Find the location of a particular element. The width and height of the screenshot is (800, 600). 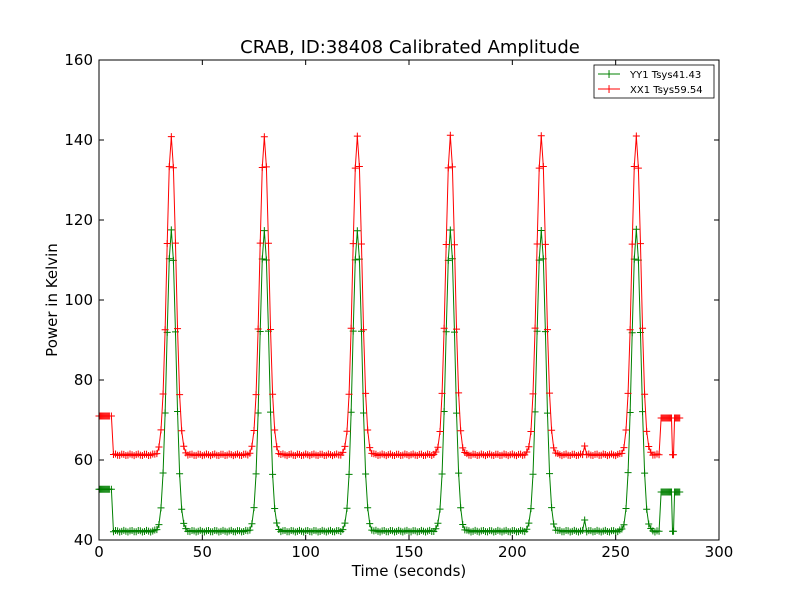

y-tick-label: 80 is located at coordinates (83, 380).